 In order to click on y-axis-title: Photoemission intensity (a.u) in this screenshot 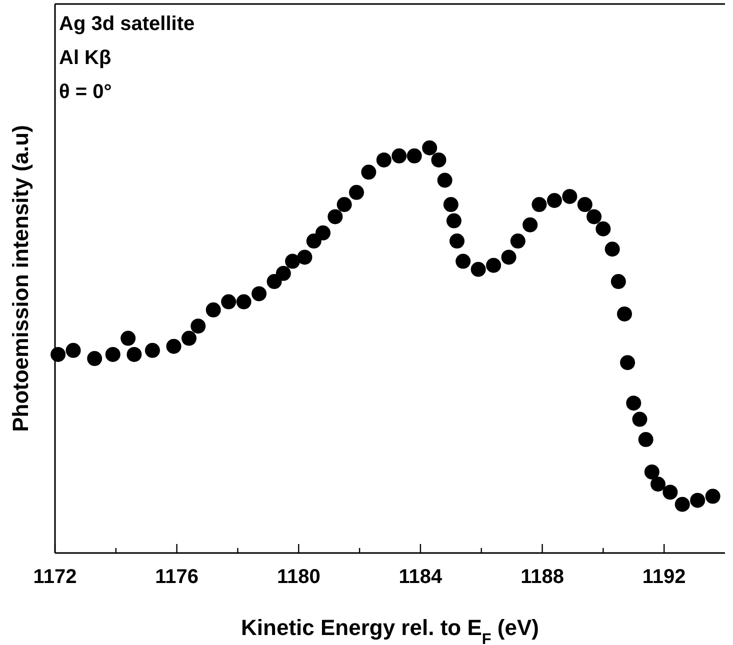, I will do `click(20, 278)`.